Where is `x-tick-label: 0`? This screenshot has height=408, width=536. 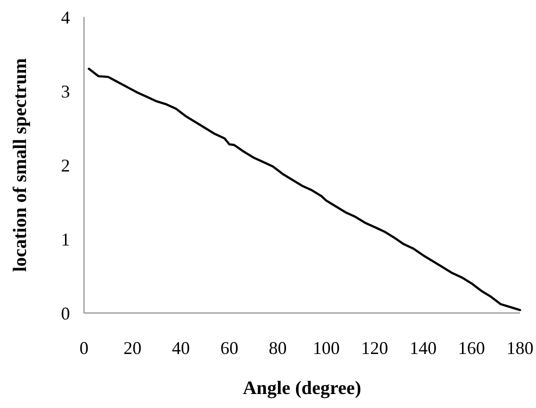
x-tick-label: 0 is located at coordinates (84, 348).